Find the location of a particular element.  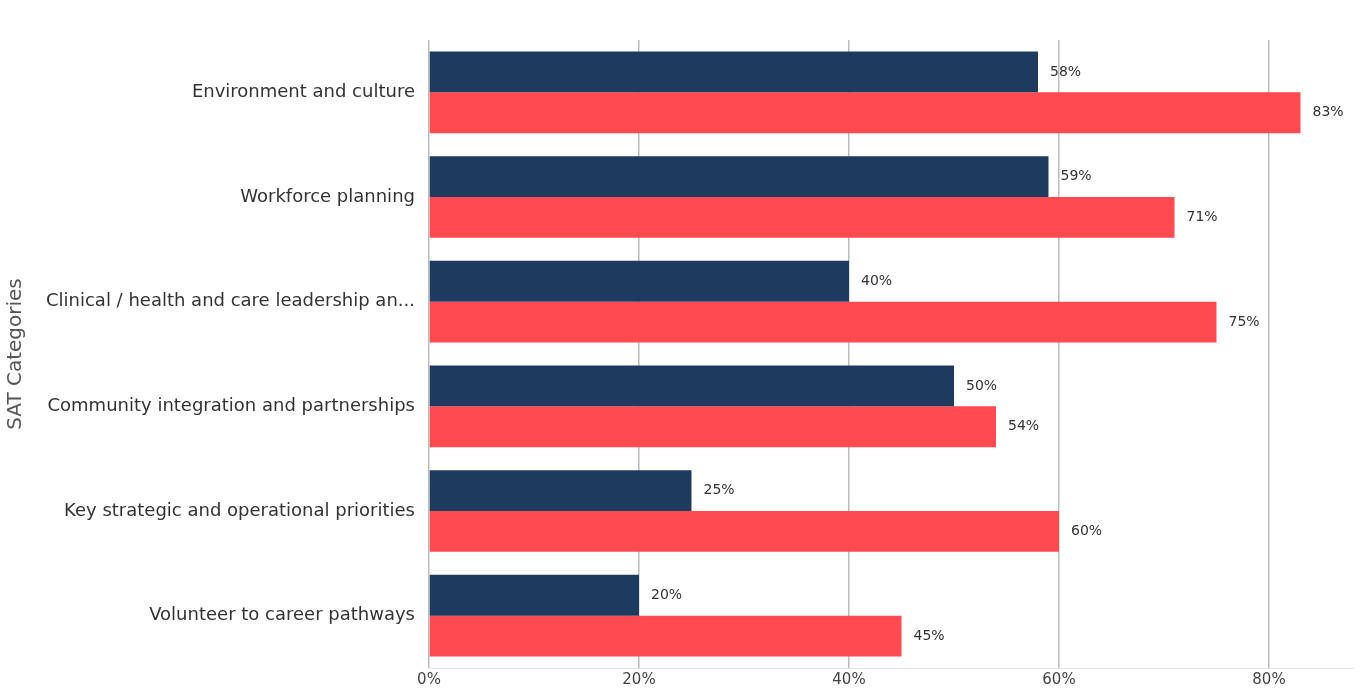

y-tick-label: Key strategic and operational priorities is located at coordinates (239, 509).